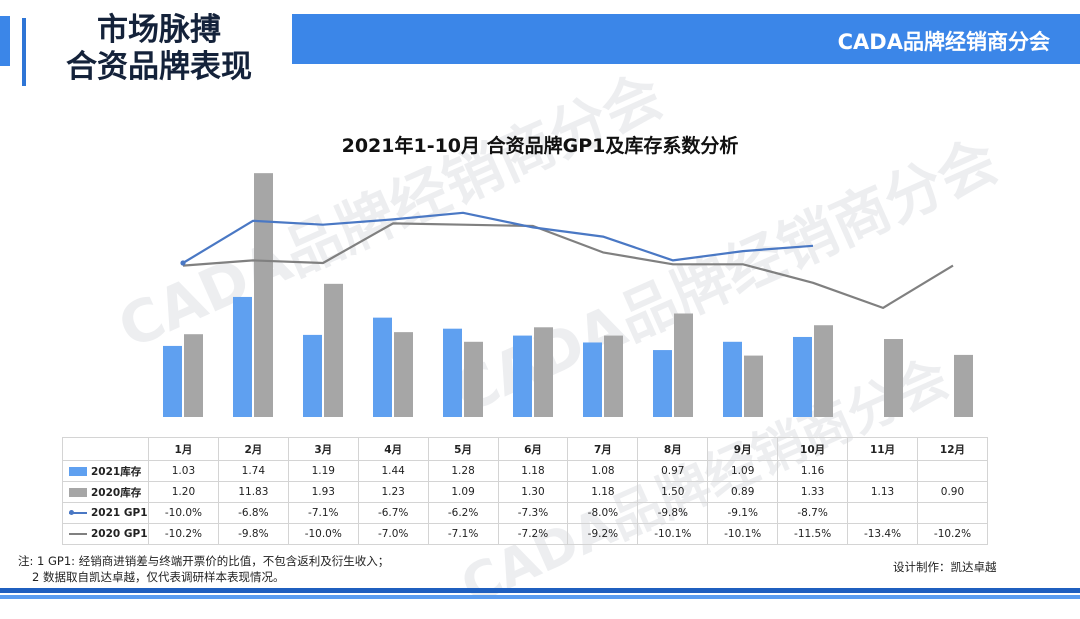 The image size is (1080, 619). Describe the element at coordinates (882, 449) in the screenshot. I see `category-label-11: 11月` at that location.